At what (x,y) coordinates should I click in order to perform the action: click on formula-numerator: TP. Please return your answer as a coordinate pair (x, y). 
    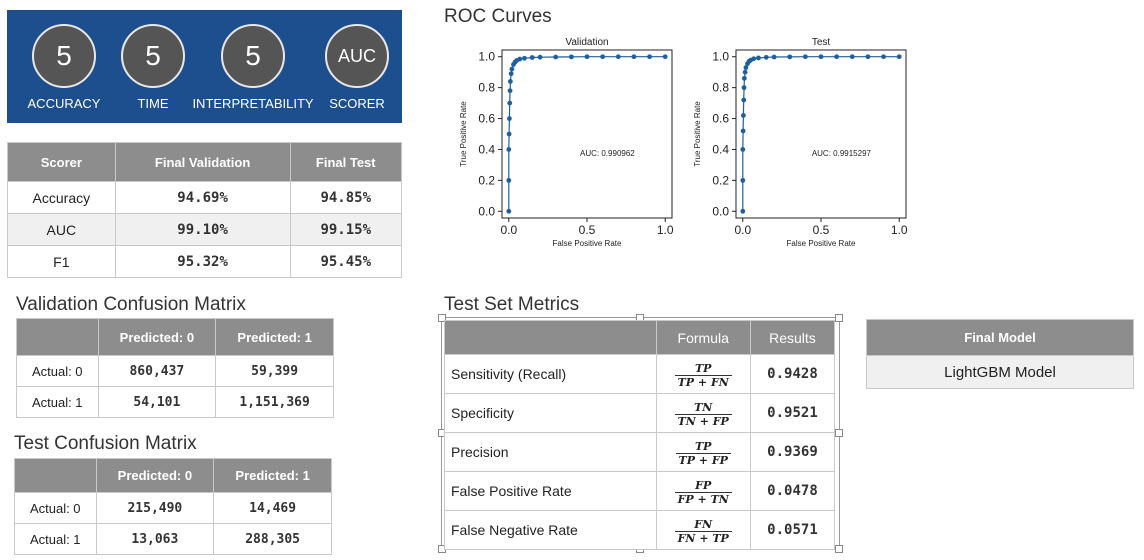
    Looking at the image, I should click on (703, 446).